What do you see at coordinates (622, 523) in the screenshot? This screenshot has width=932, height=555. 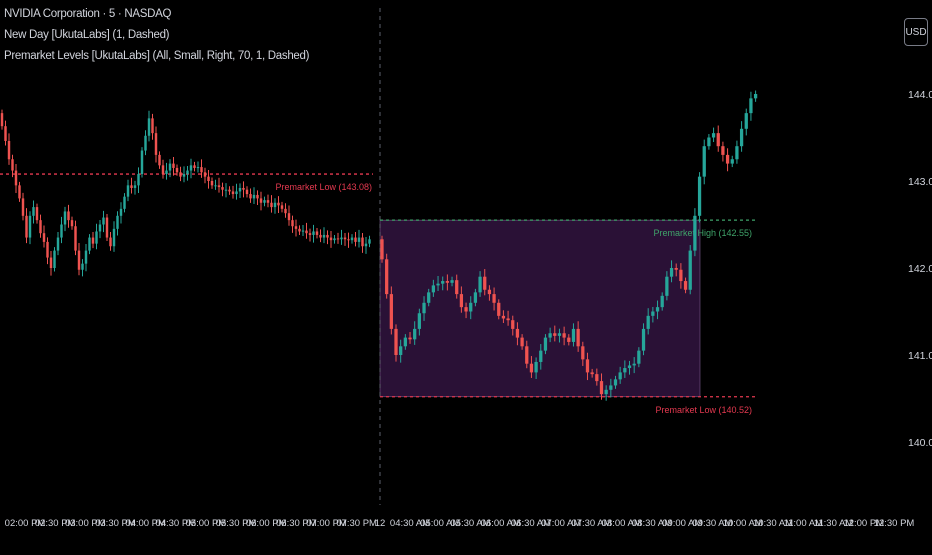 I see `time-tick-label: 08:00 AM` at bounding box center [622, 523].